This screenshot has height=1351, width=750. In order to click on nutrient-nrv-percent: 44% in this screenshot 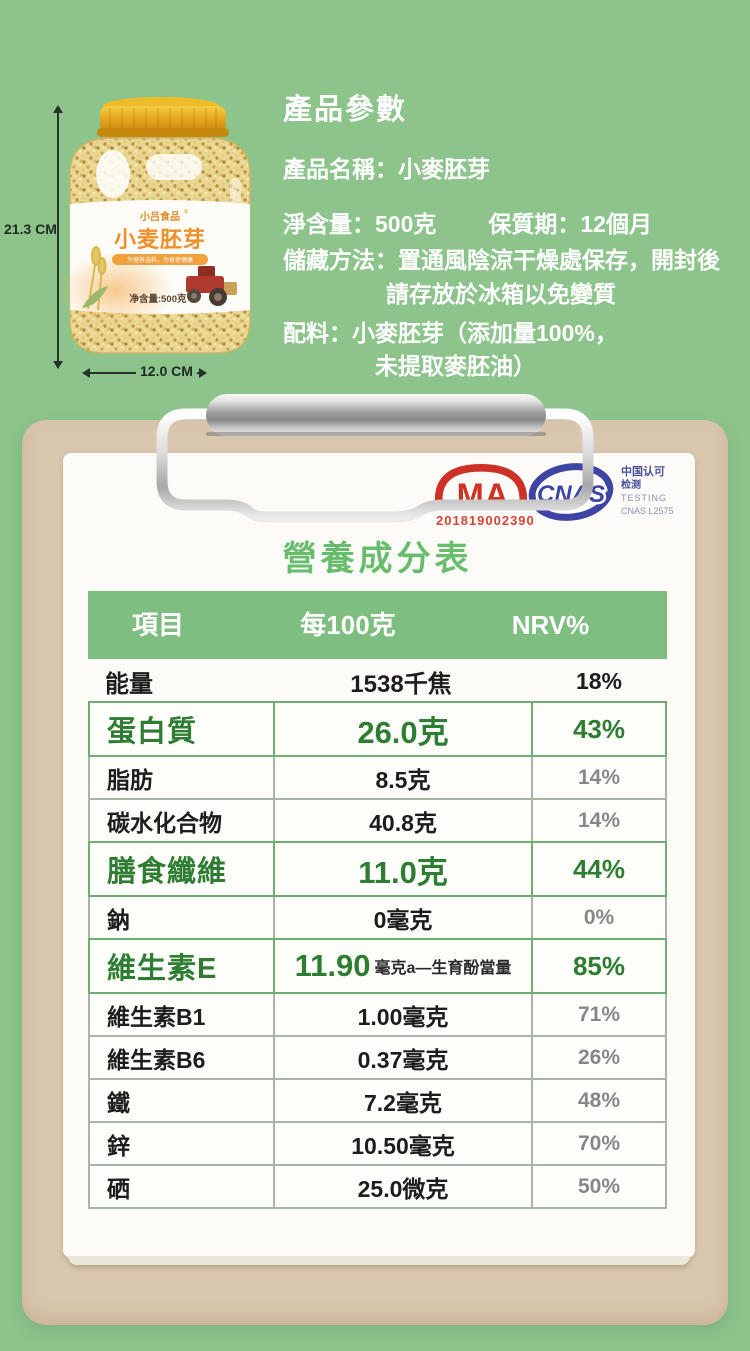, I will do `click(598, 869)`.